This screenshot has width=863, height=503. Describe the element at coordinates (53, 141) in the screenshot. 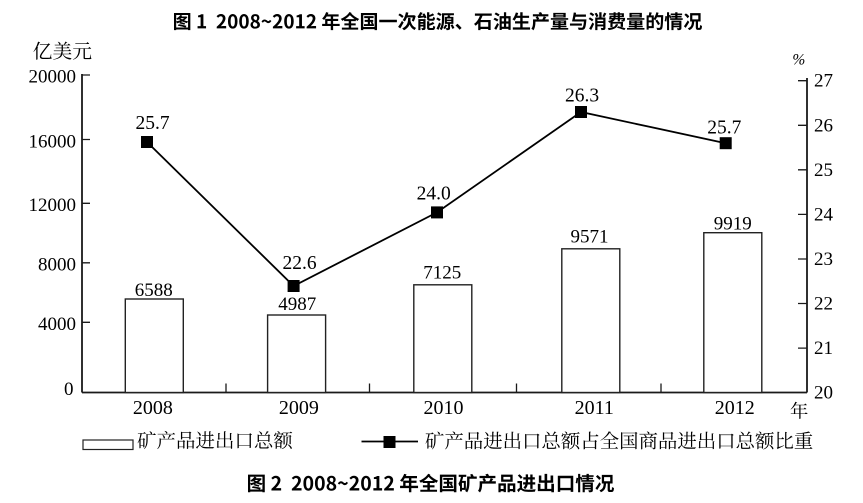

I see `svg-text: 16000` at that location.